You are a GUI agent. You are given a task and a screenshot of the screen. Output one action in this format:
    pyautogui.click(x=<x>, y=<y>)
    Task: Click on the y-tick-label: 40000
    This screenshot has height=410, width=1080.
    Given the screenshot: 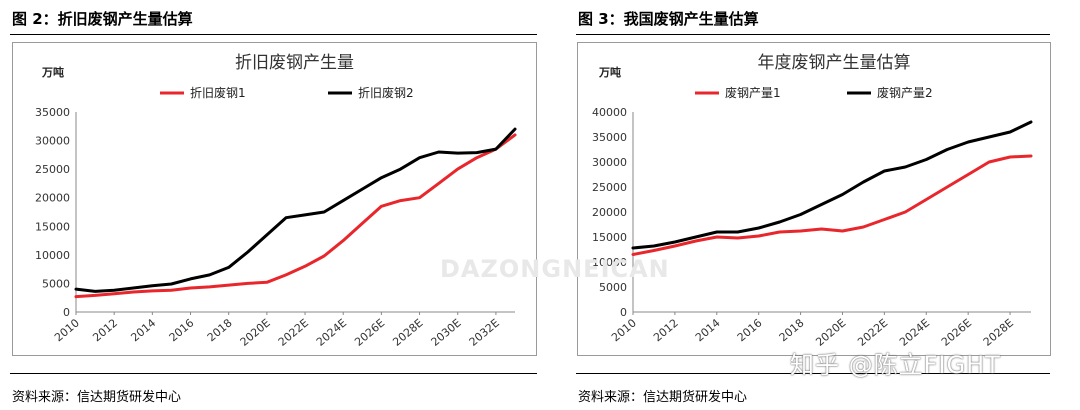 What is the action you would take?
    pyautogui.click(x=609, y=112)
    